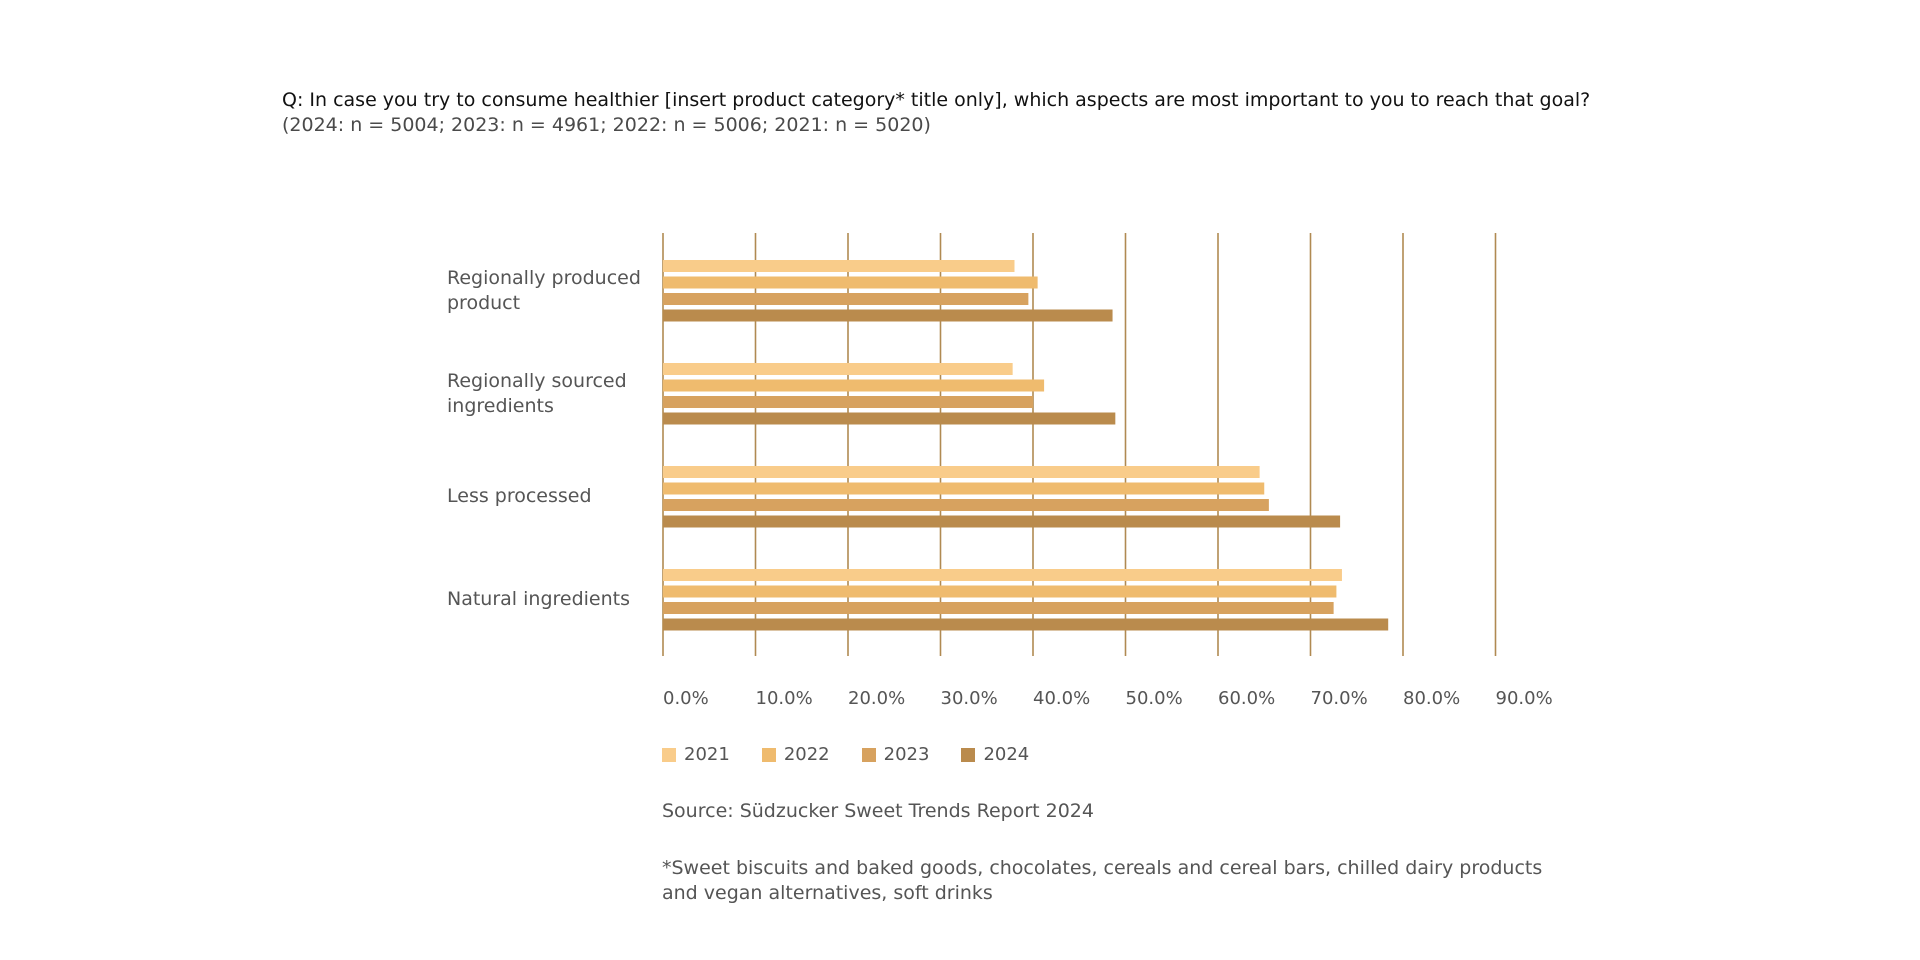 This screenshot has width=1920, height=960. Describe the element at coordinates (686, 698) in the screenshot. I see `x-tick-label: 0.0%` at that location.